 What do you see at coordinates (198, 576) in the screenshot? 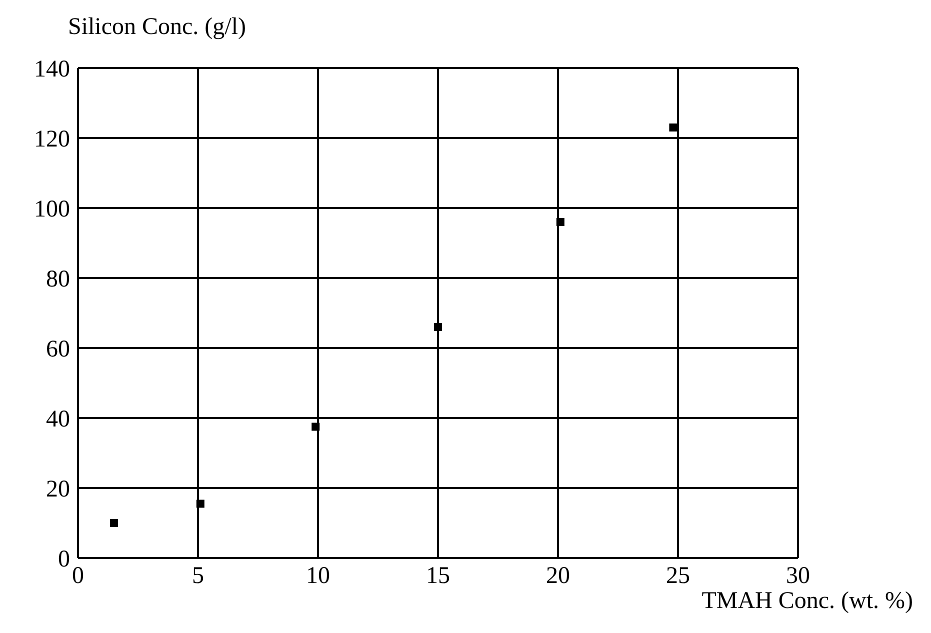
I see `x-tick-label: 5` at bounding box center [198, 576].